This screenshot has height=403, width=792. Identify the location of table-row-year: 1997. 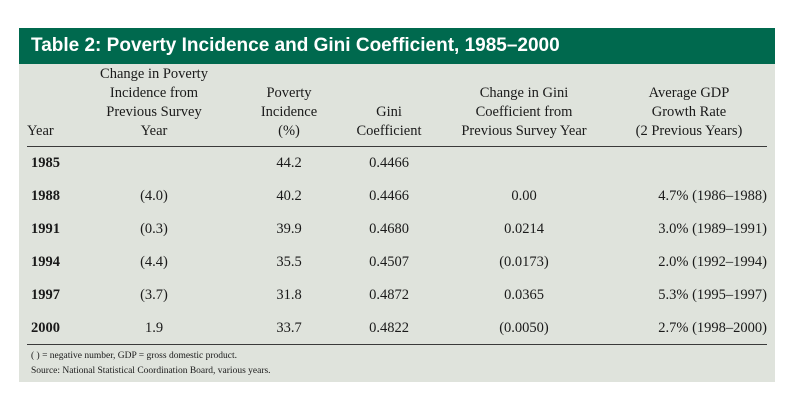
(45, 295).